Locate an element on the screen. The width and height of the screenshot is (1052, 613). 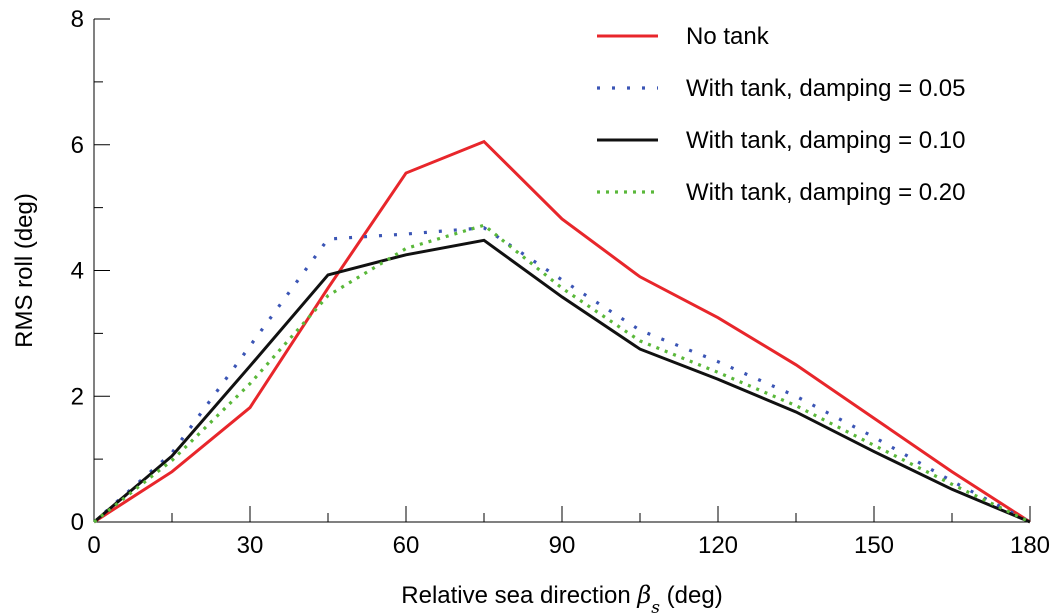
y-tick-label: 2 is located at coordinates (77, 396).